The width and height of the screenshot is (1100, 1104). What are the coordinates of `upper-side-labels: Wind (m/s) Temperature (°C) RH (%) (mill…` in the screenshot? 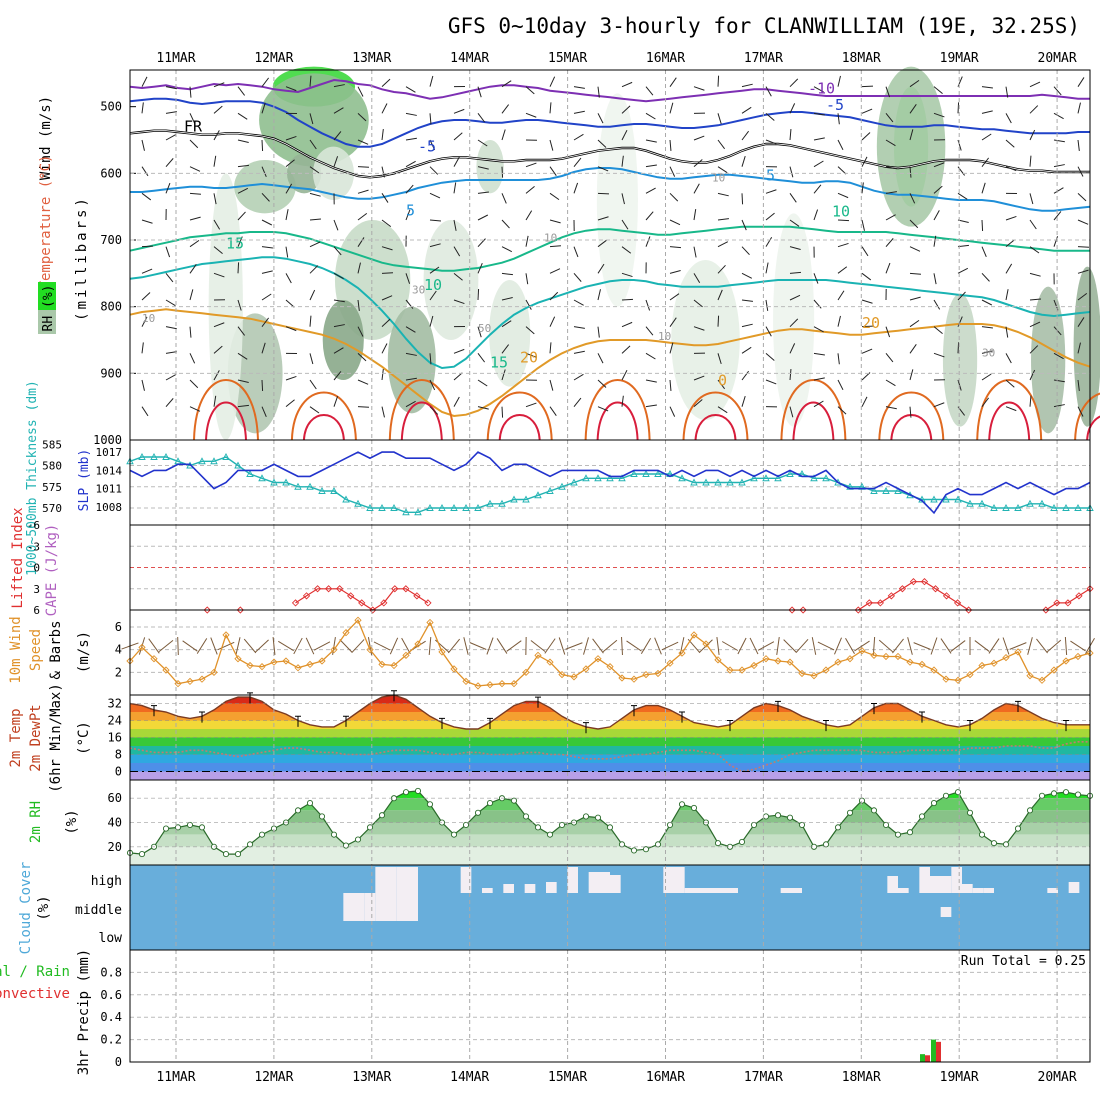 It's located at (64, 215).